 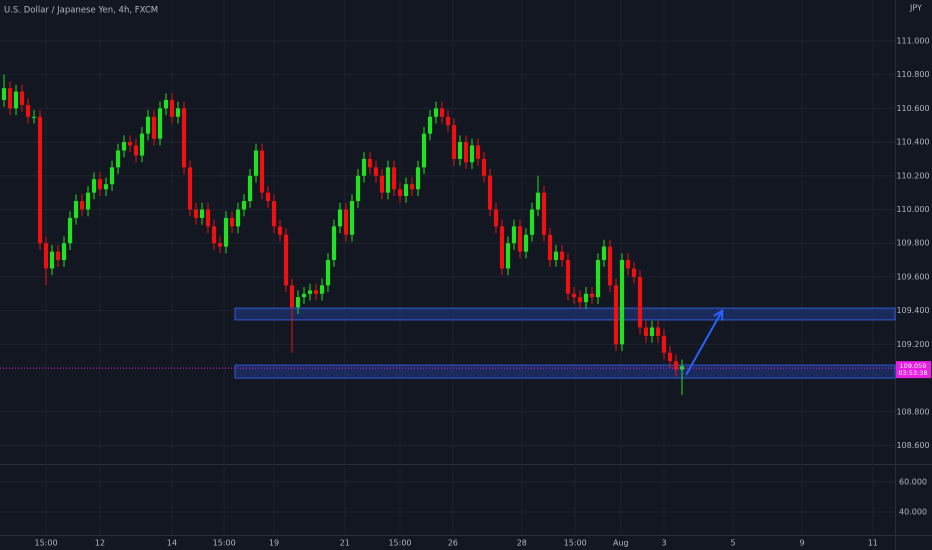 What do you see at coordinates (873, 543) in the screenshot?
I see `x-tick-label: 11` at bounding box center [873, 543].